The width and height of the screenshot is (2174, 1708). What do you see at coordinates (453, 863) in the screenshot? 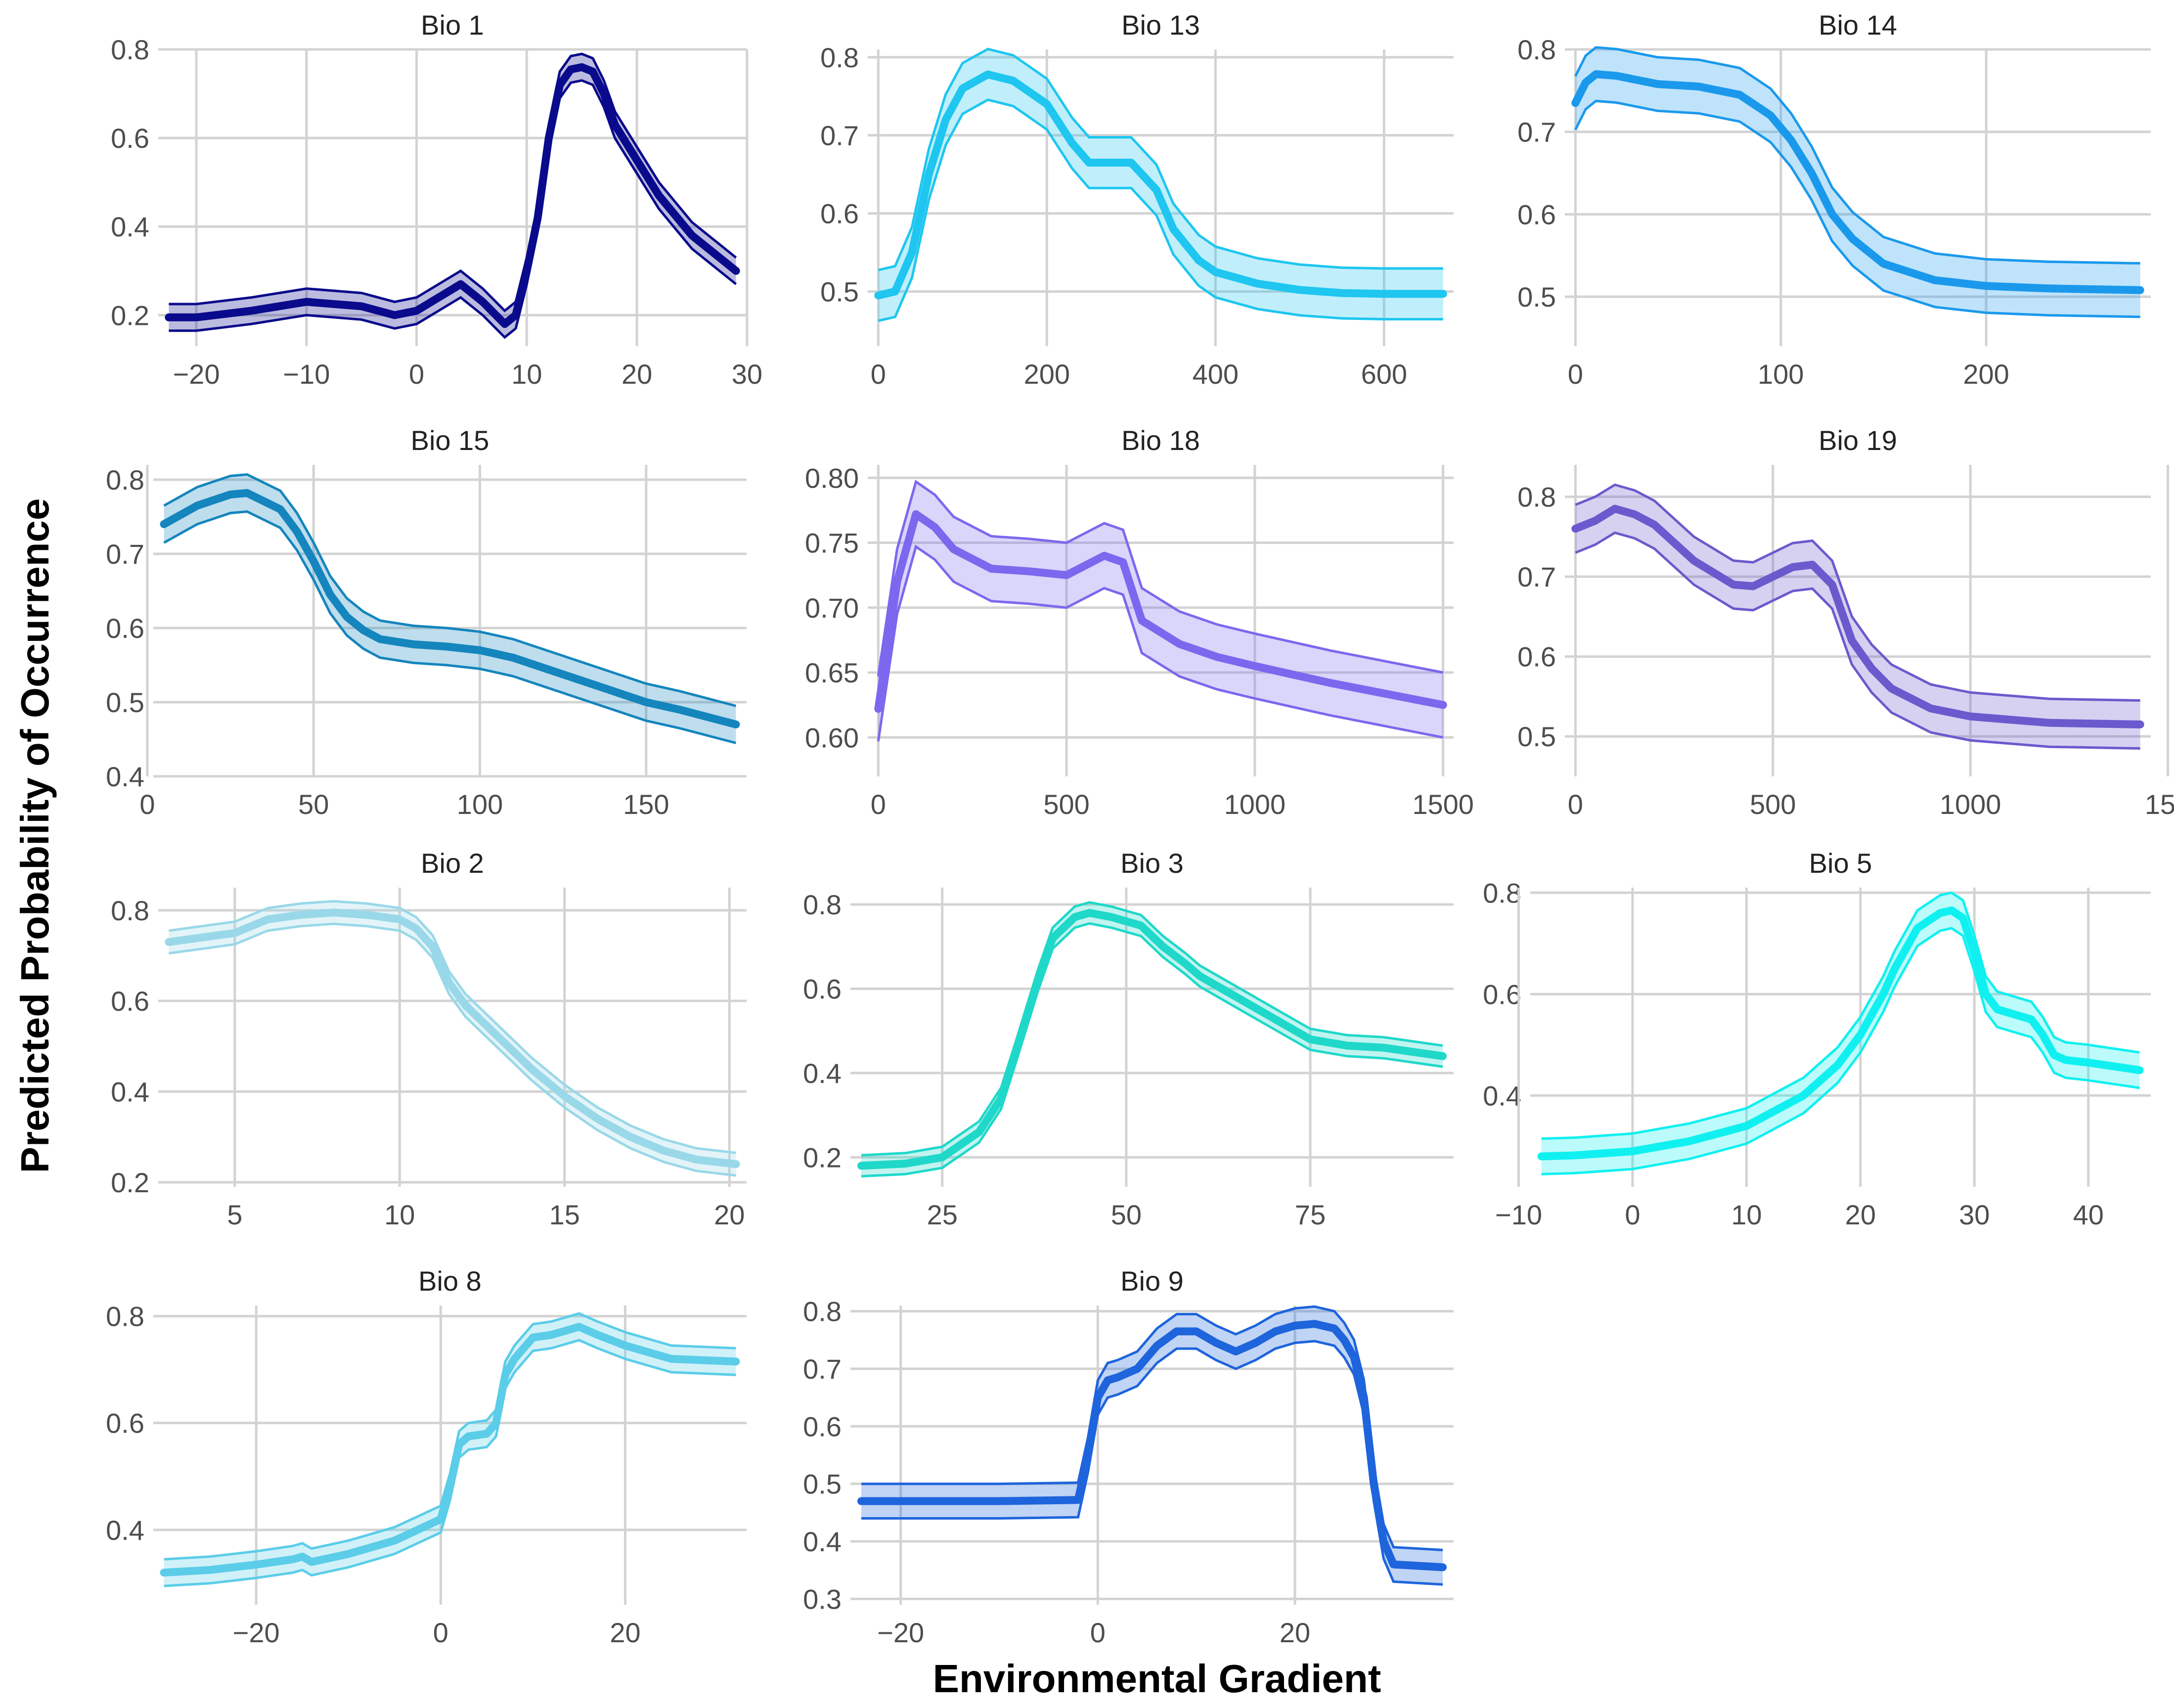
I see `panel-title: Bio 2` at bounding box center [453, 863].